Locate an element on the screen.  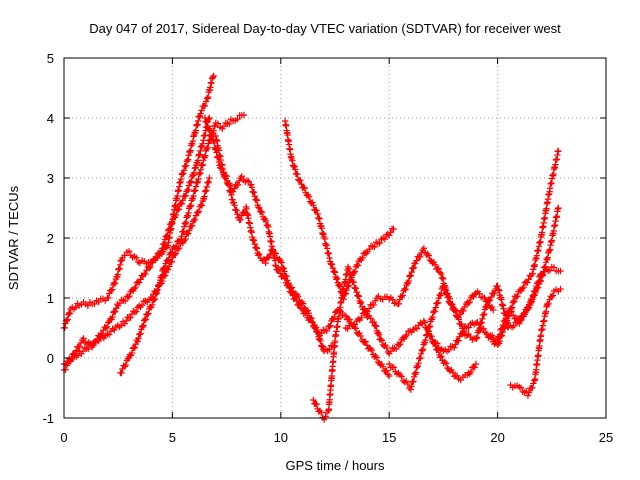
y-axis-label: SDTVAR / TECUs is located at coordinates (13, 237).